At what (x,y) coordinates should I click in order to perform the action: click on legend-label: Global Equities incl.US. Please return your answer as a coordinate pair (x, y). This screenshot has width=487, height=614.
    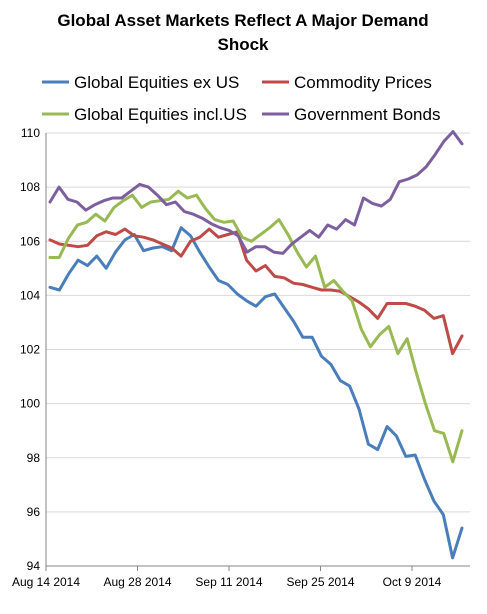
    Looking at the image, I should click on (160, 114).